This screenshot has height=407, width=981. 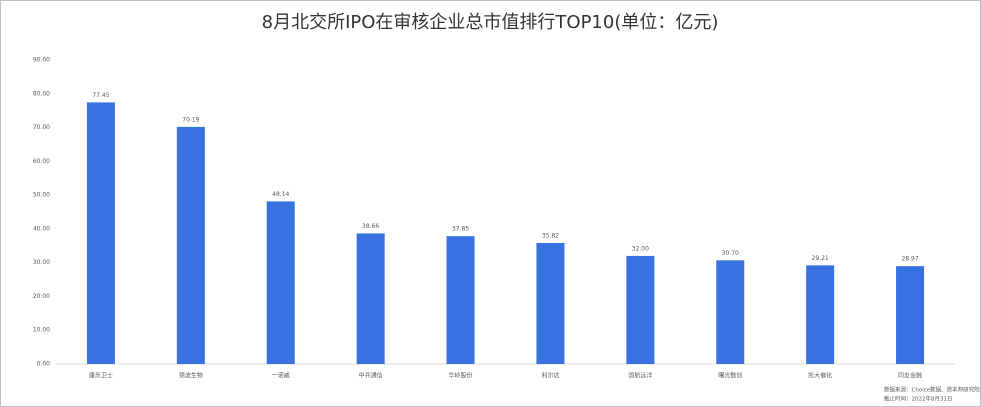 I want to click on x-tick-label: 康乐卫士, so click(x=101, y=376).